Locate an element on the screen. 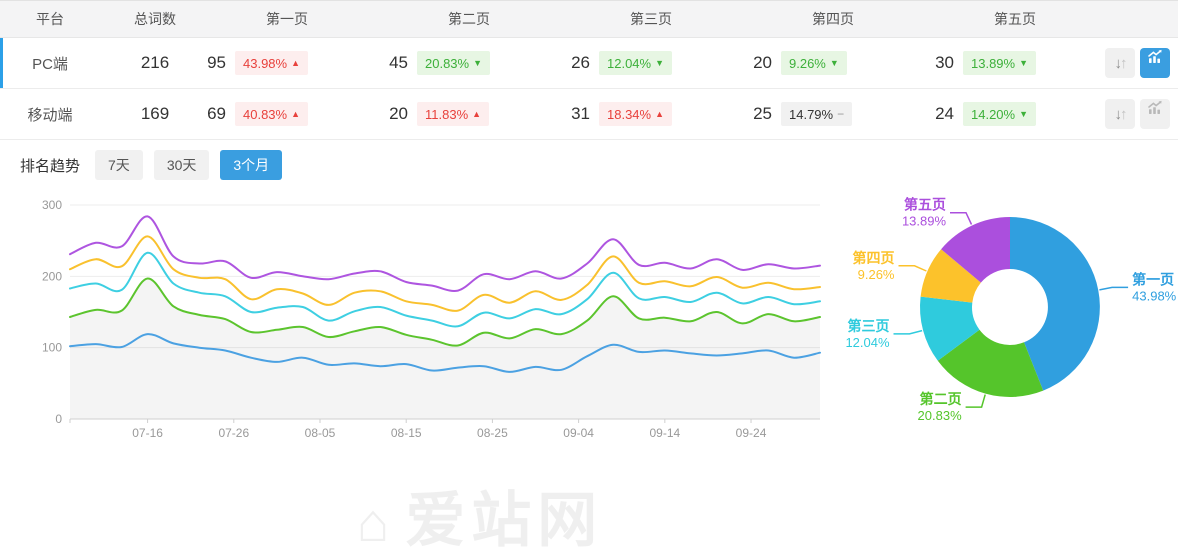  watermark: ⌂ 爱站网 is located at coordinates (480, 515).